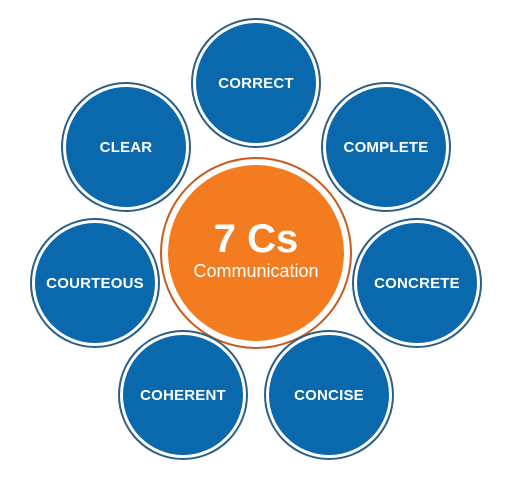  I want to click on label-courteous: COURTEOUS, so click(95, 283).